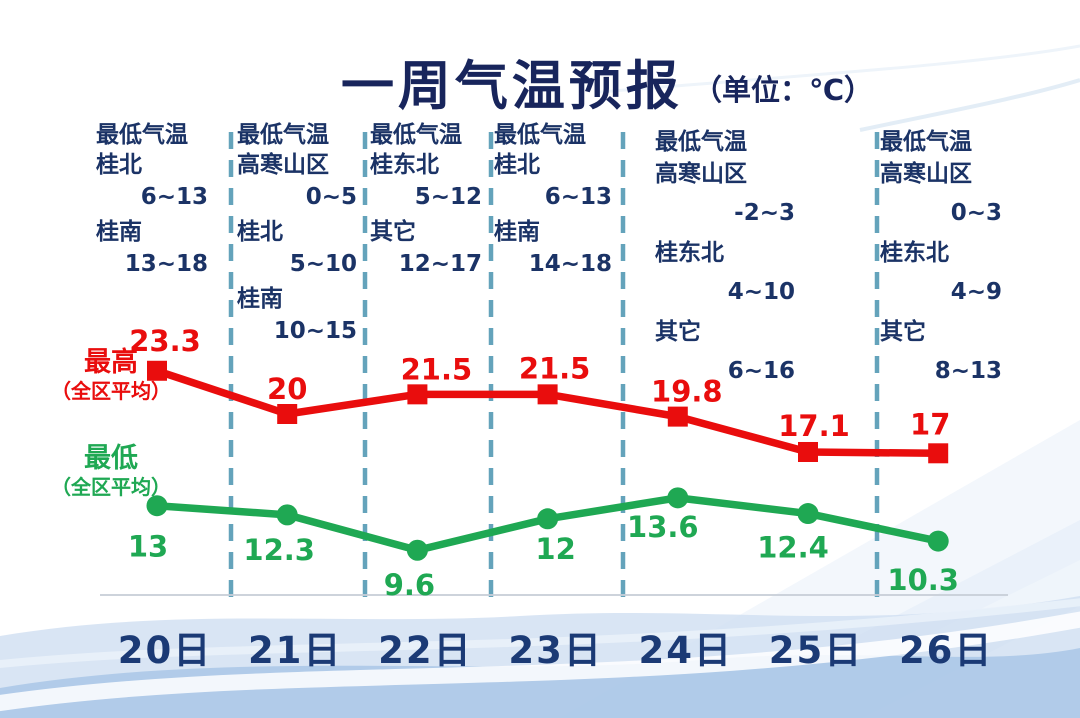  I want to click on day-axis-label: 26日, so click(946, 650).